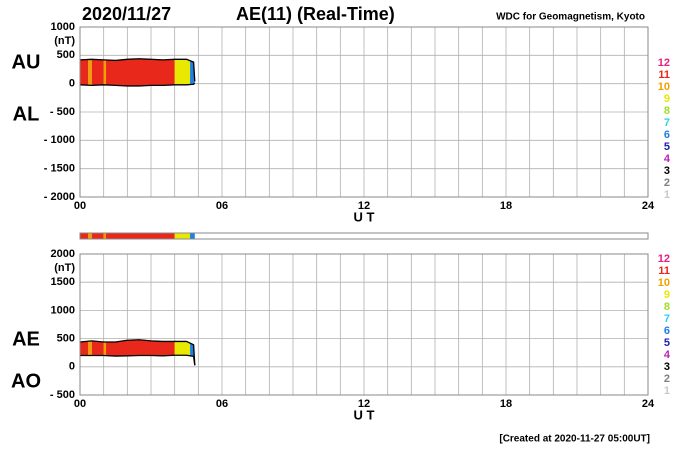  Describe the element at coordinates (570, 17) in the screenshot. I see `source: WDC for Geomagnetism, Kyoto` at that location.